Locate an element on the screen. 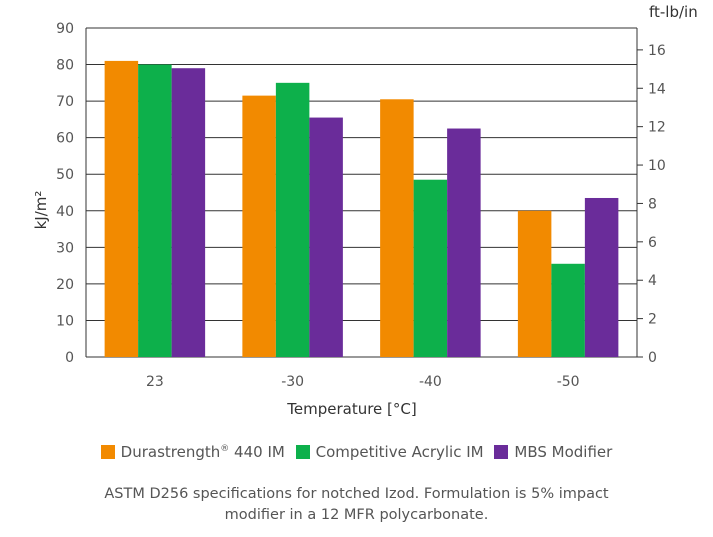 Image resolution: width=713 pixels, height=537 pixels. legend-item-durastrength: Durastrength® 440 IM is located at coordinates (192, 452).